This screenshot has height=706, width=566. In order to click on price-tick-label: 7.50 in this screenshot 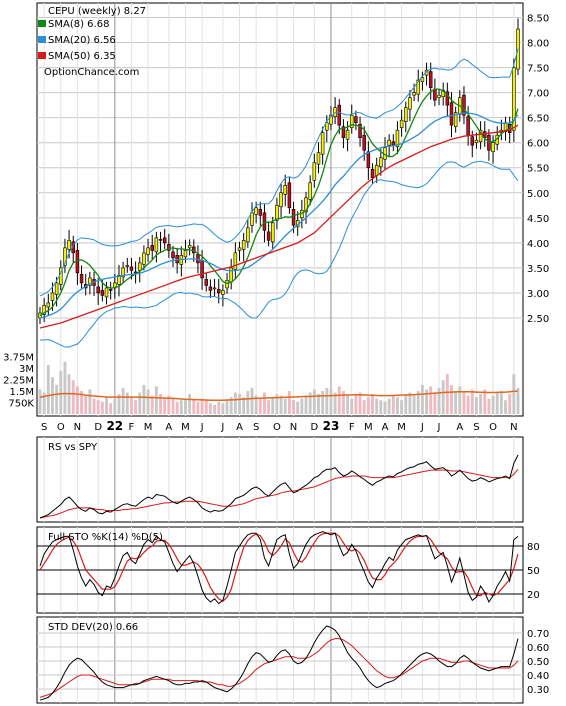, I will do `click(538, 69)`.